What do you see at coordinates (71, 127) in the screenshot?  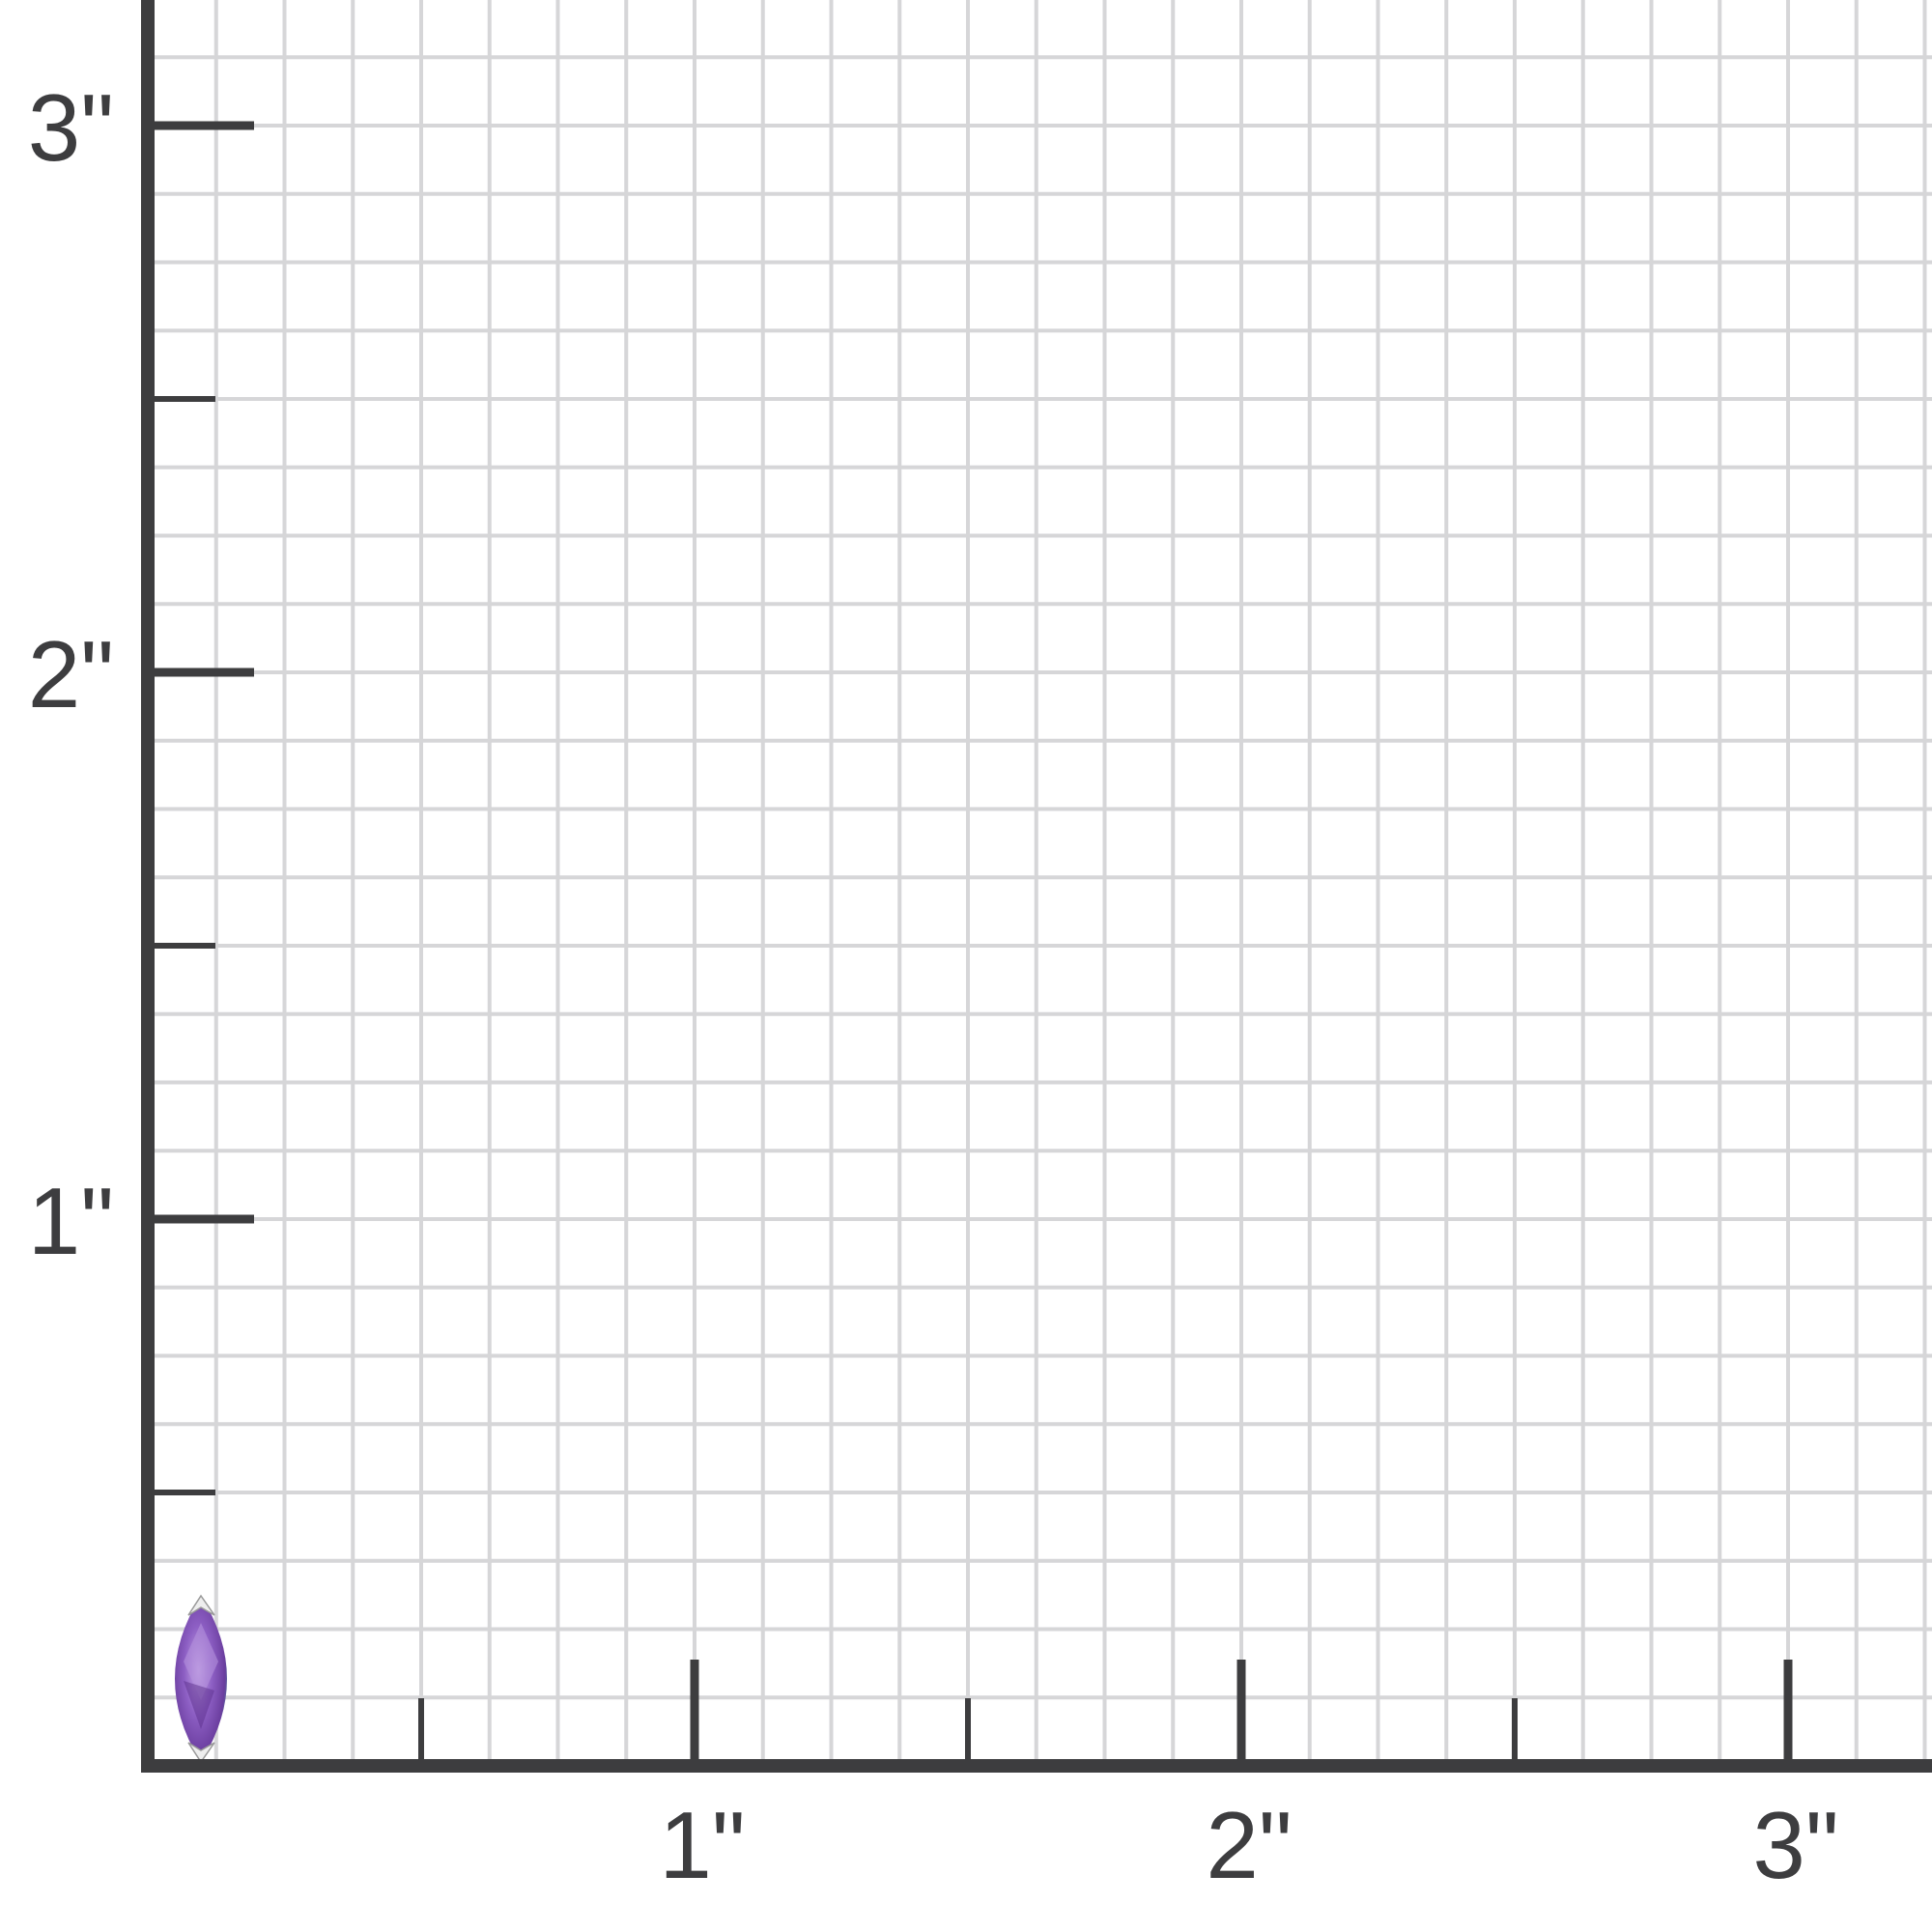 I see `y-tick-label: 3"` at bounding box center [71, 127].